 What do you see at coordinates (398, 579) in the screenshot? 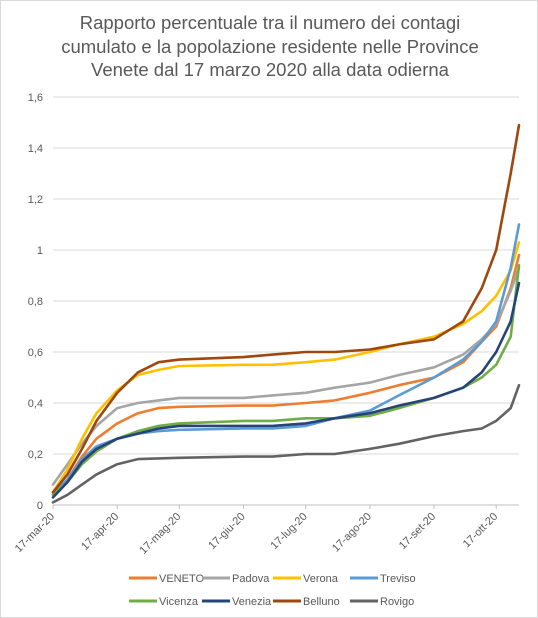
I see `legend-label-treviso: Treviso` at bounding box center [398, 579].